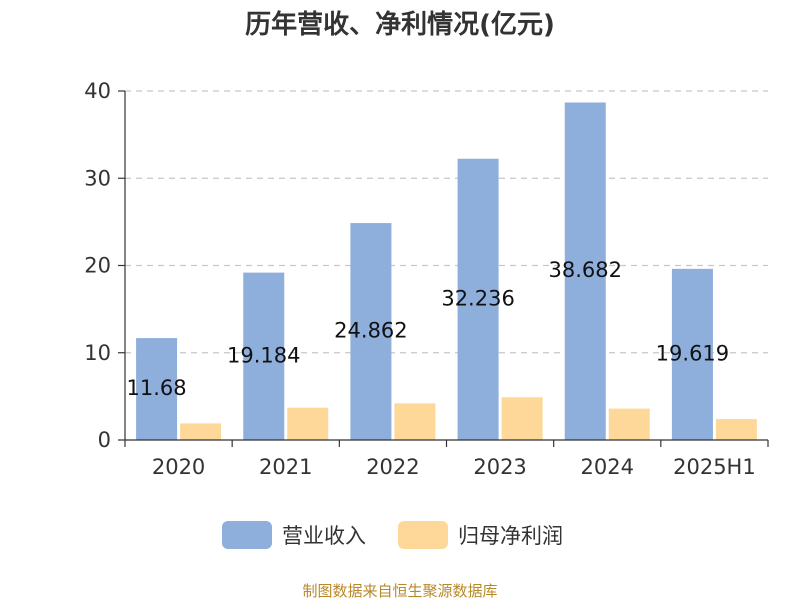 The width and height of the screenshot is (800, 600). What do you see at coordinates (392, 467) in the screenshot?
I see `x-tick-label: 2022` at bounding box center [392, 467].